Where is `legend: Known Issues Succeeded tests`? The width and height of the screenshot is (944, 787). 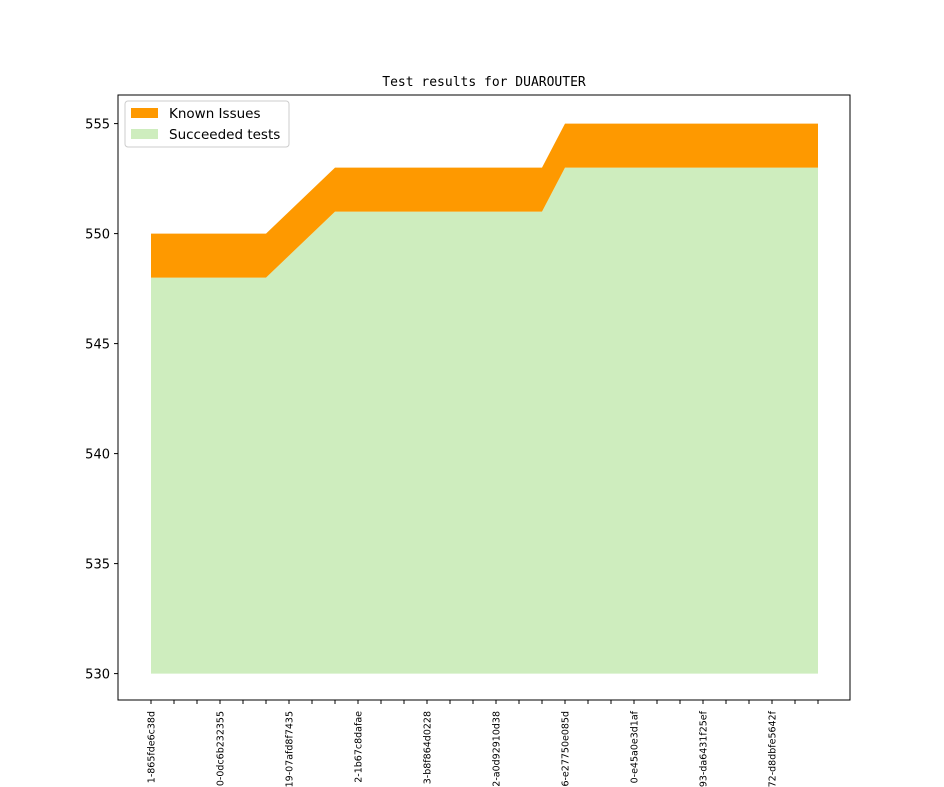 legend: Known Issues Succeeded tests is located at coordinates (207, 124).